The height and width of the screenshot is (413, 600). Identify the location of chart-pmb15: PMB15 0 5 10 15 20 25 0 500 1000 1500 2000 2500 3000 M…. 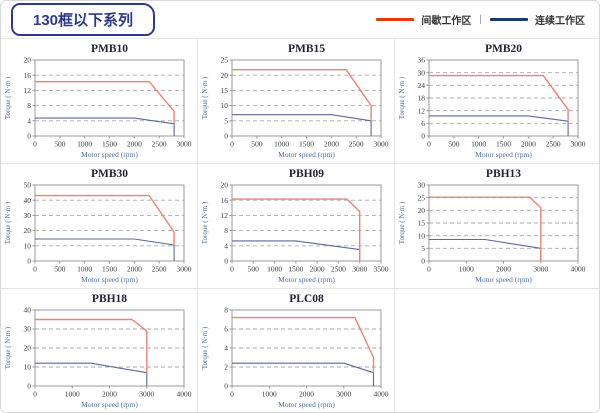
(295, 101).